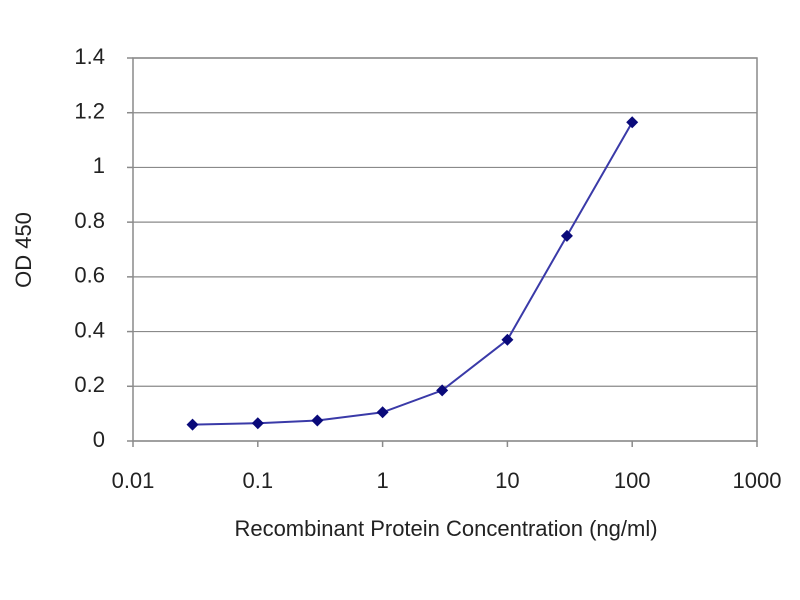  Describe the element at coordinates (99, 165) in the screenshot. I see `y-tick-label: 1` at that location.